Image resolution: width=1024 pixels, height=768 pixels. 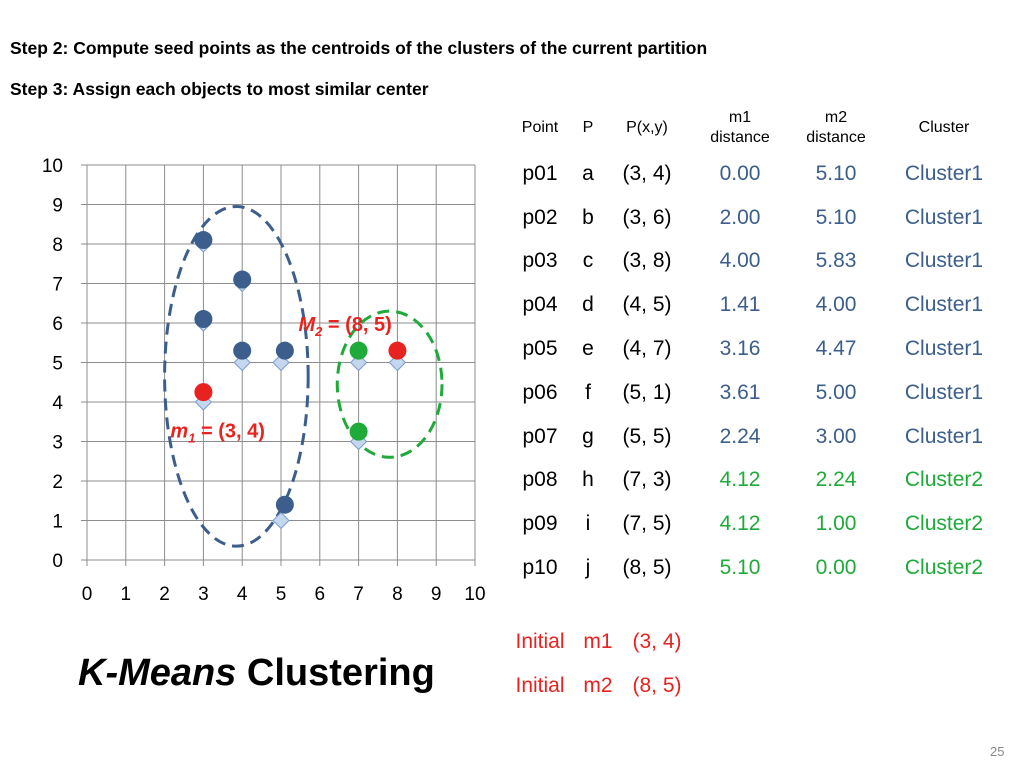 I want to click on centroid-label-m2: M2 = (8, 5), so click(x=344, y=326).